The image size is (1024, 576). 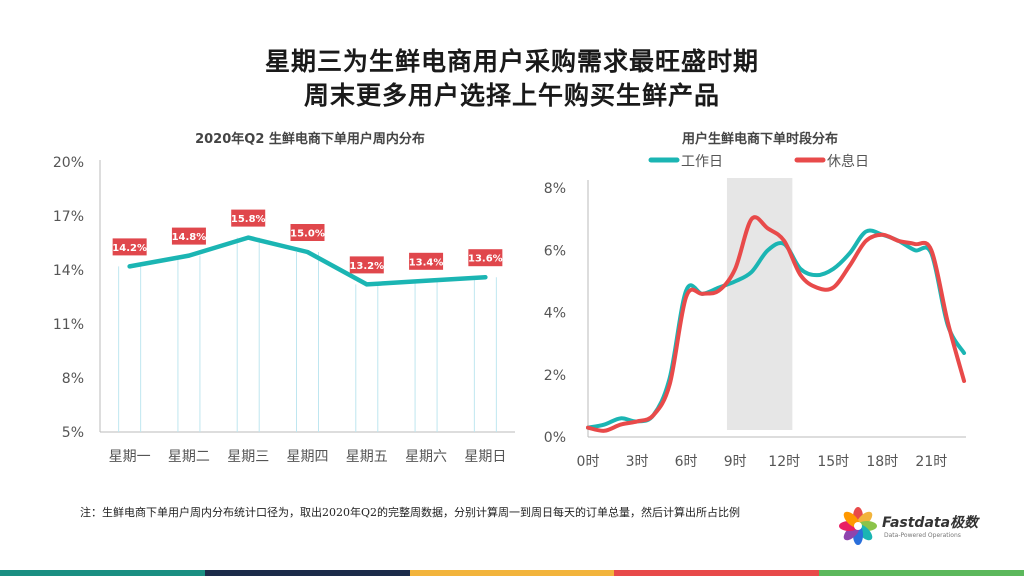 I want to click on x-tick-label: 18时, so click(x=882, y=462).